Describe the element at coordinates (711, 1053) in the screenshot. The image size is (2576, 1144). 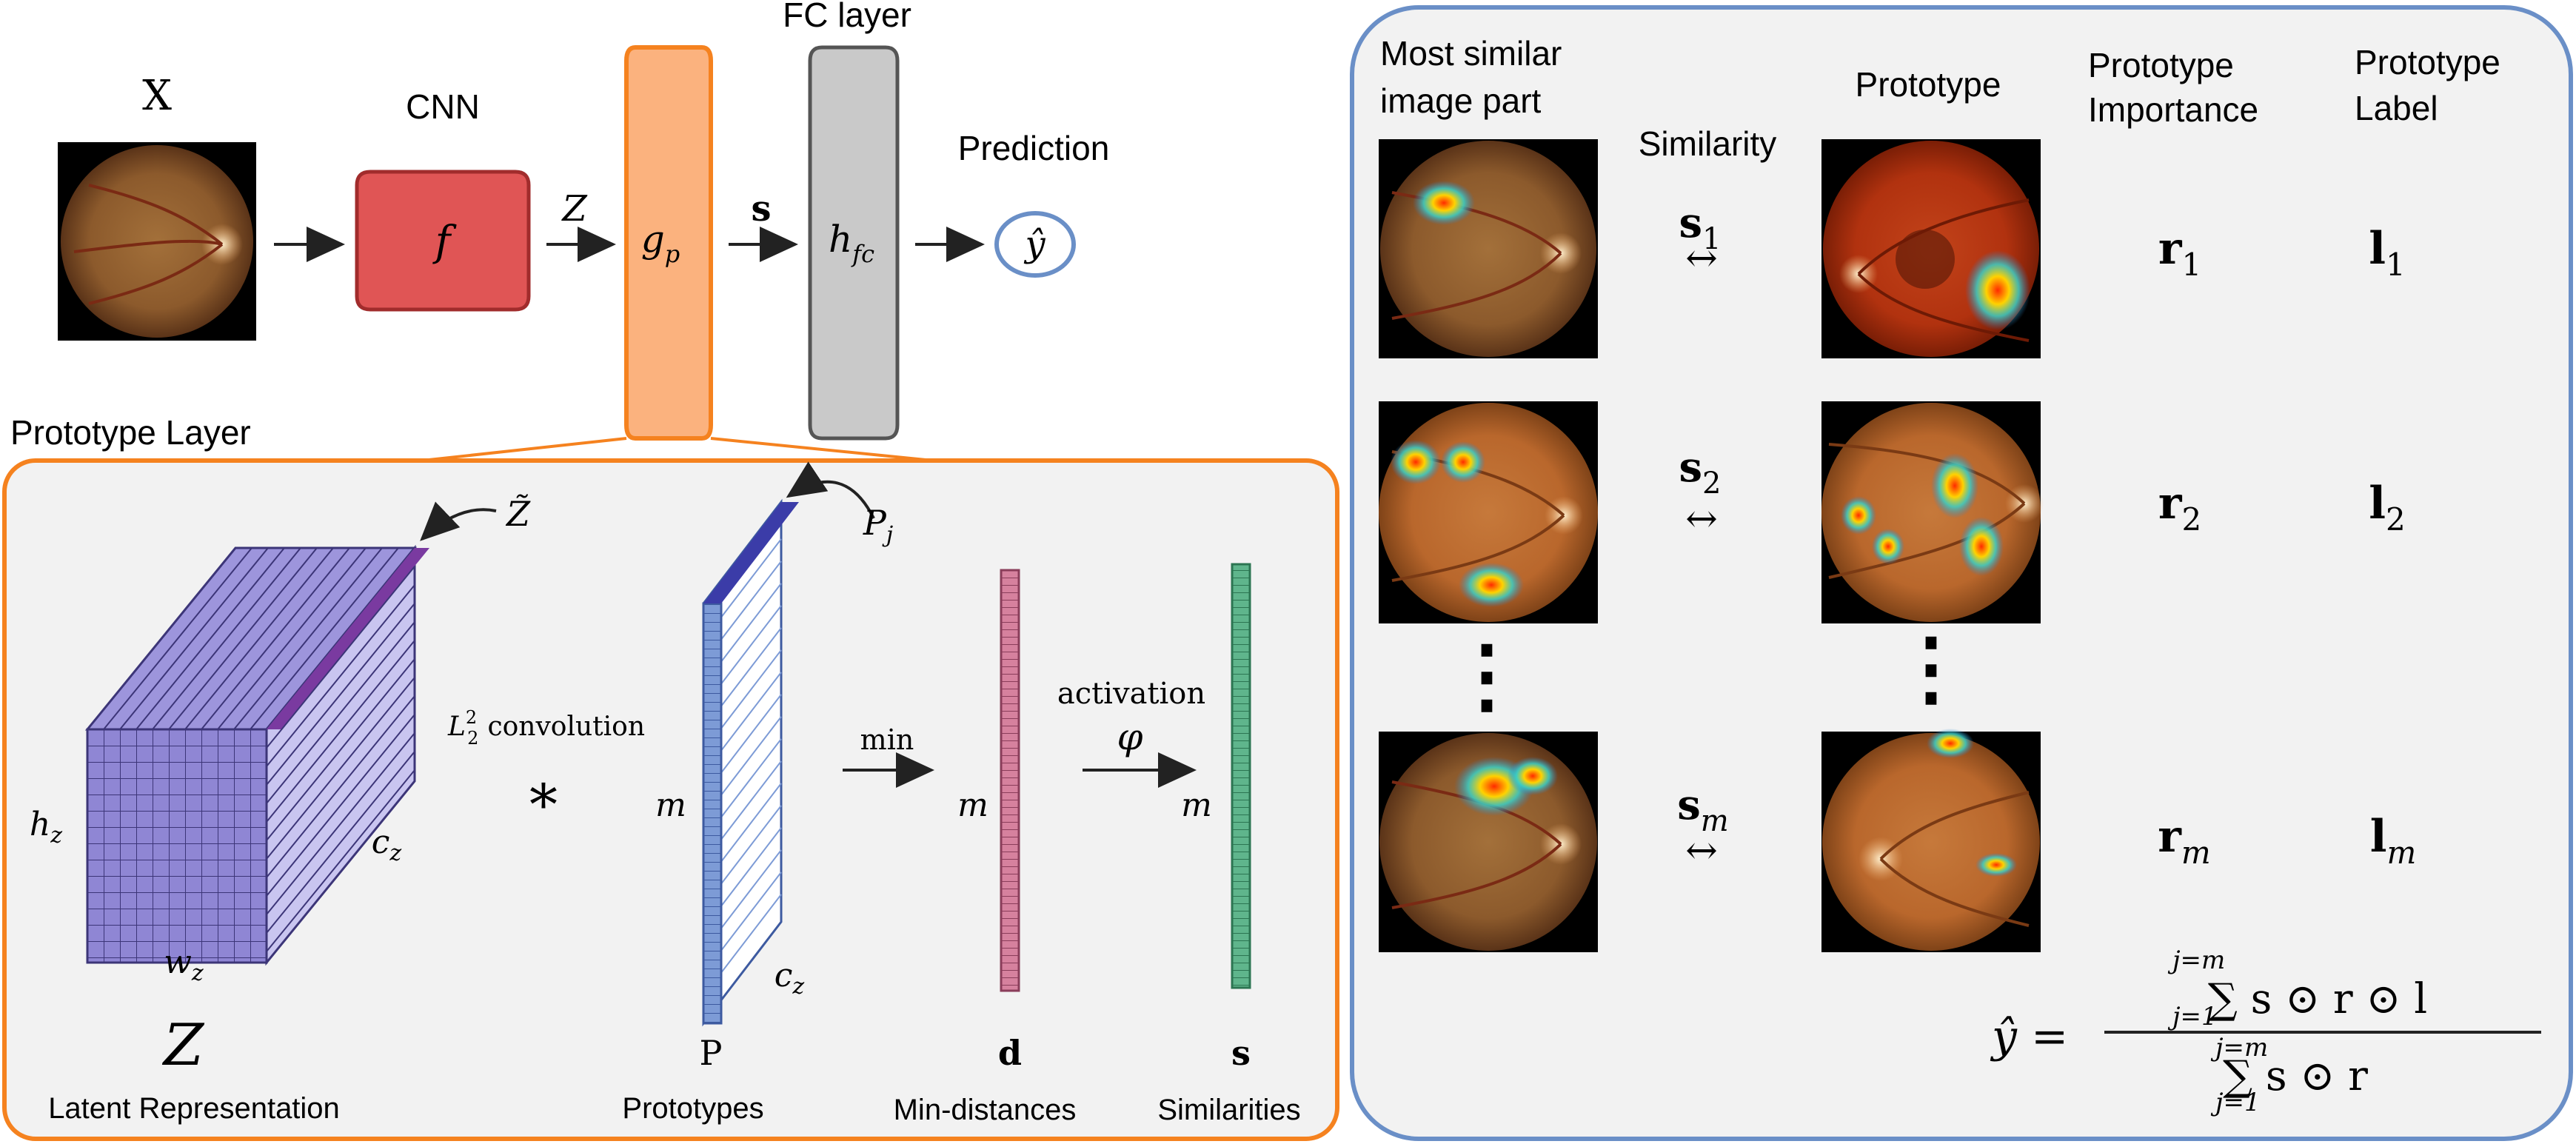
I see `p-label: P` at that location.